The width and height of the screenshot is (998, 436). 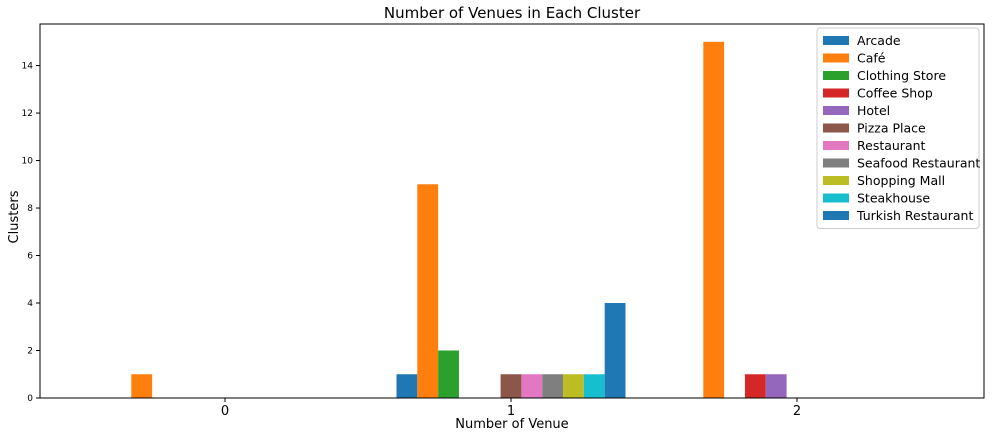 I want to click on y-tick-label: 6, so click(x=30, y=257).